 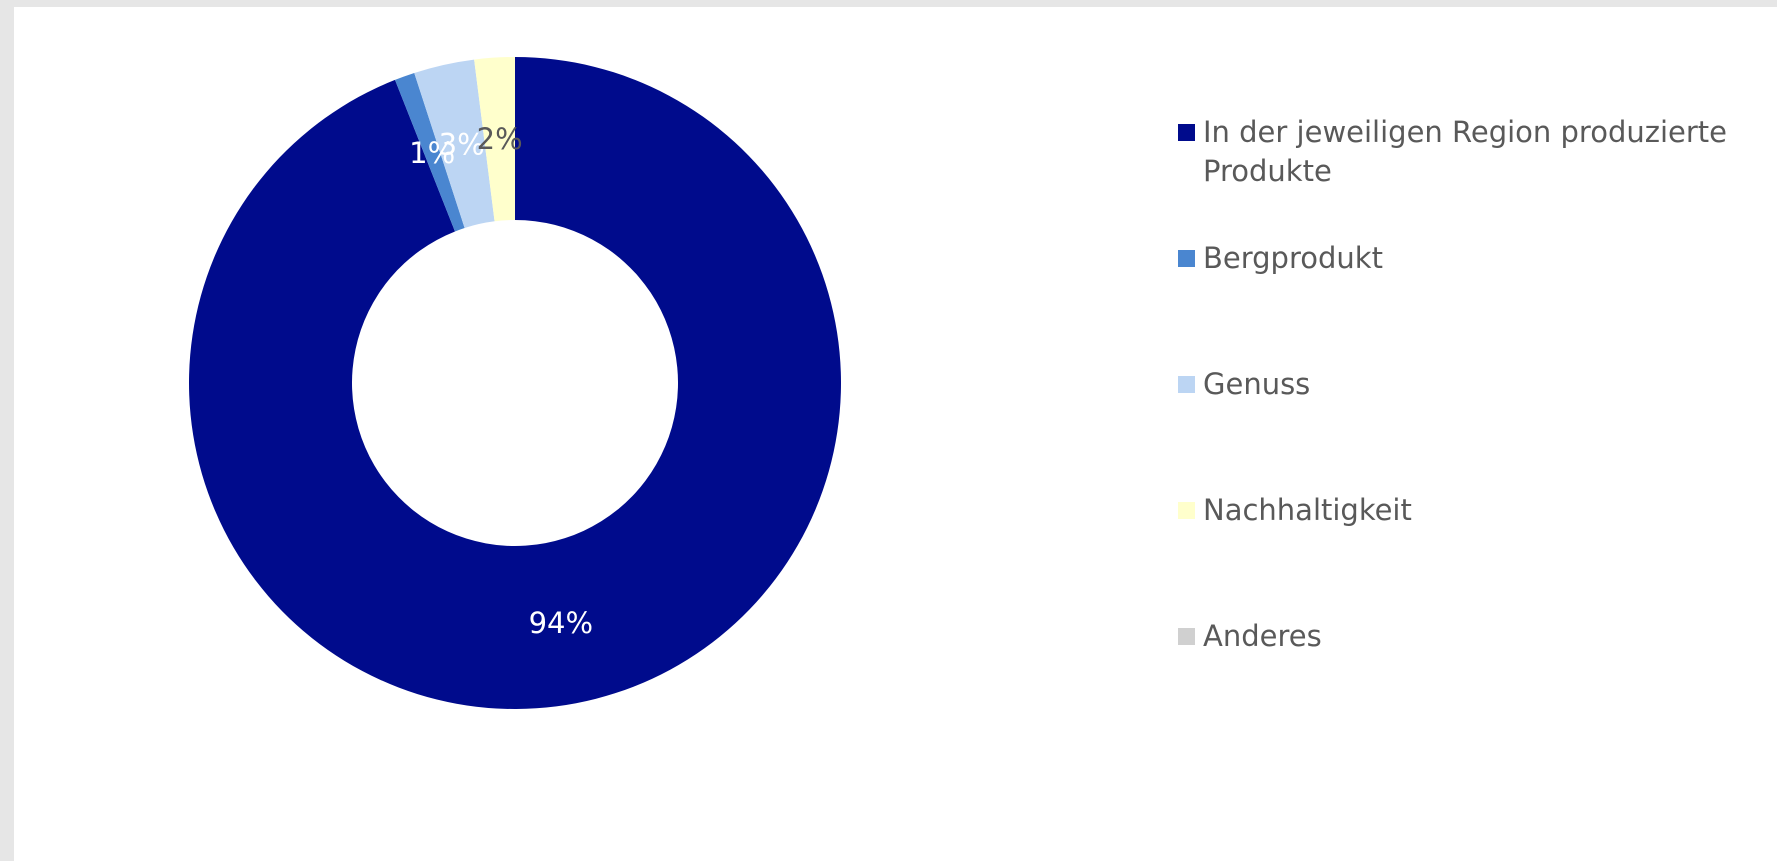 I want to click on slice-genuss, so click(x=454, y=143).